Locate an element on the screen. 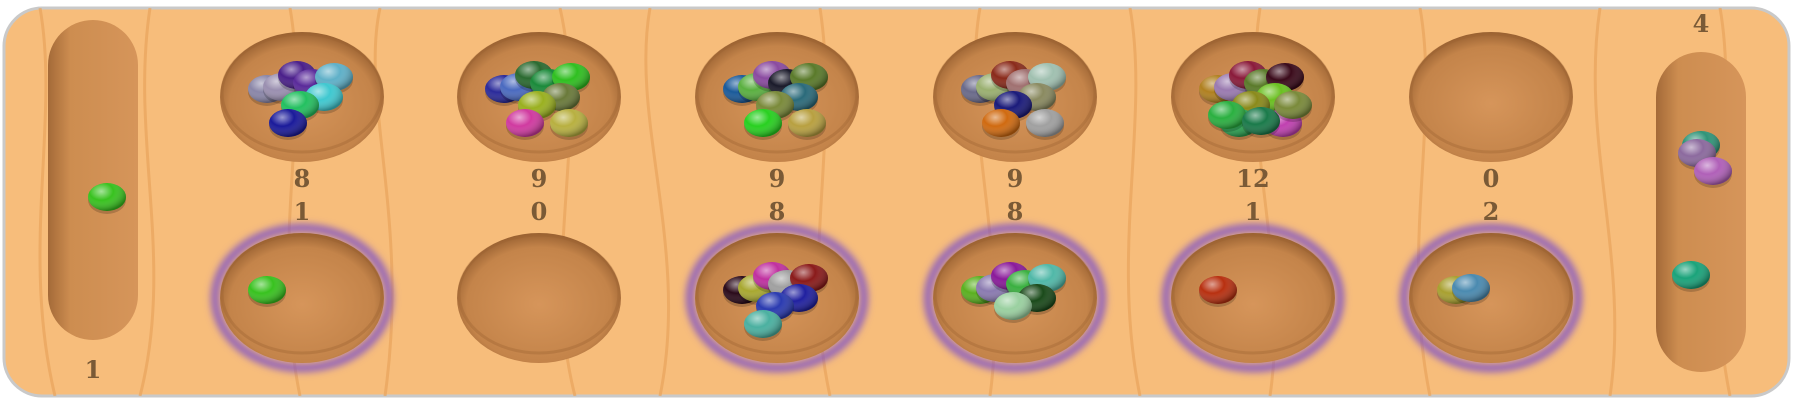  bottom-pit-5-count: 1 is located at coordinates (1253, 211).